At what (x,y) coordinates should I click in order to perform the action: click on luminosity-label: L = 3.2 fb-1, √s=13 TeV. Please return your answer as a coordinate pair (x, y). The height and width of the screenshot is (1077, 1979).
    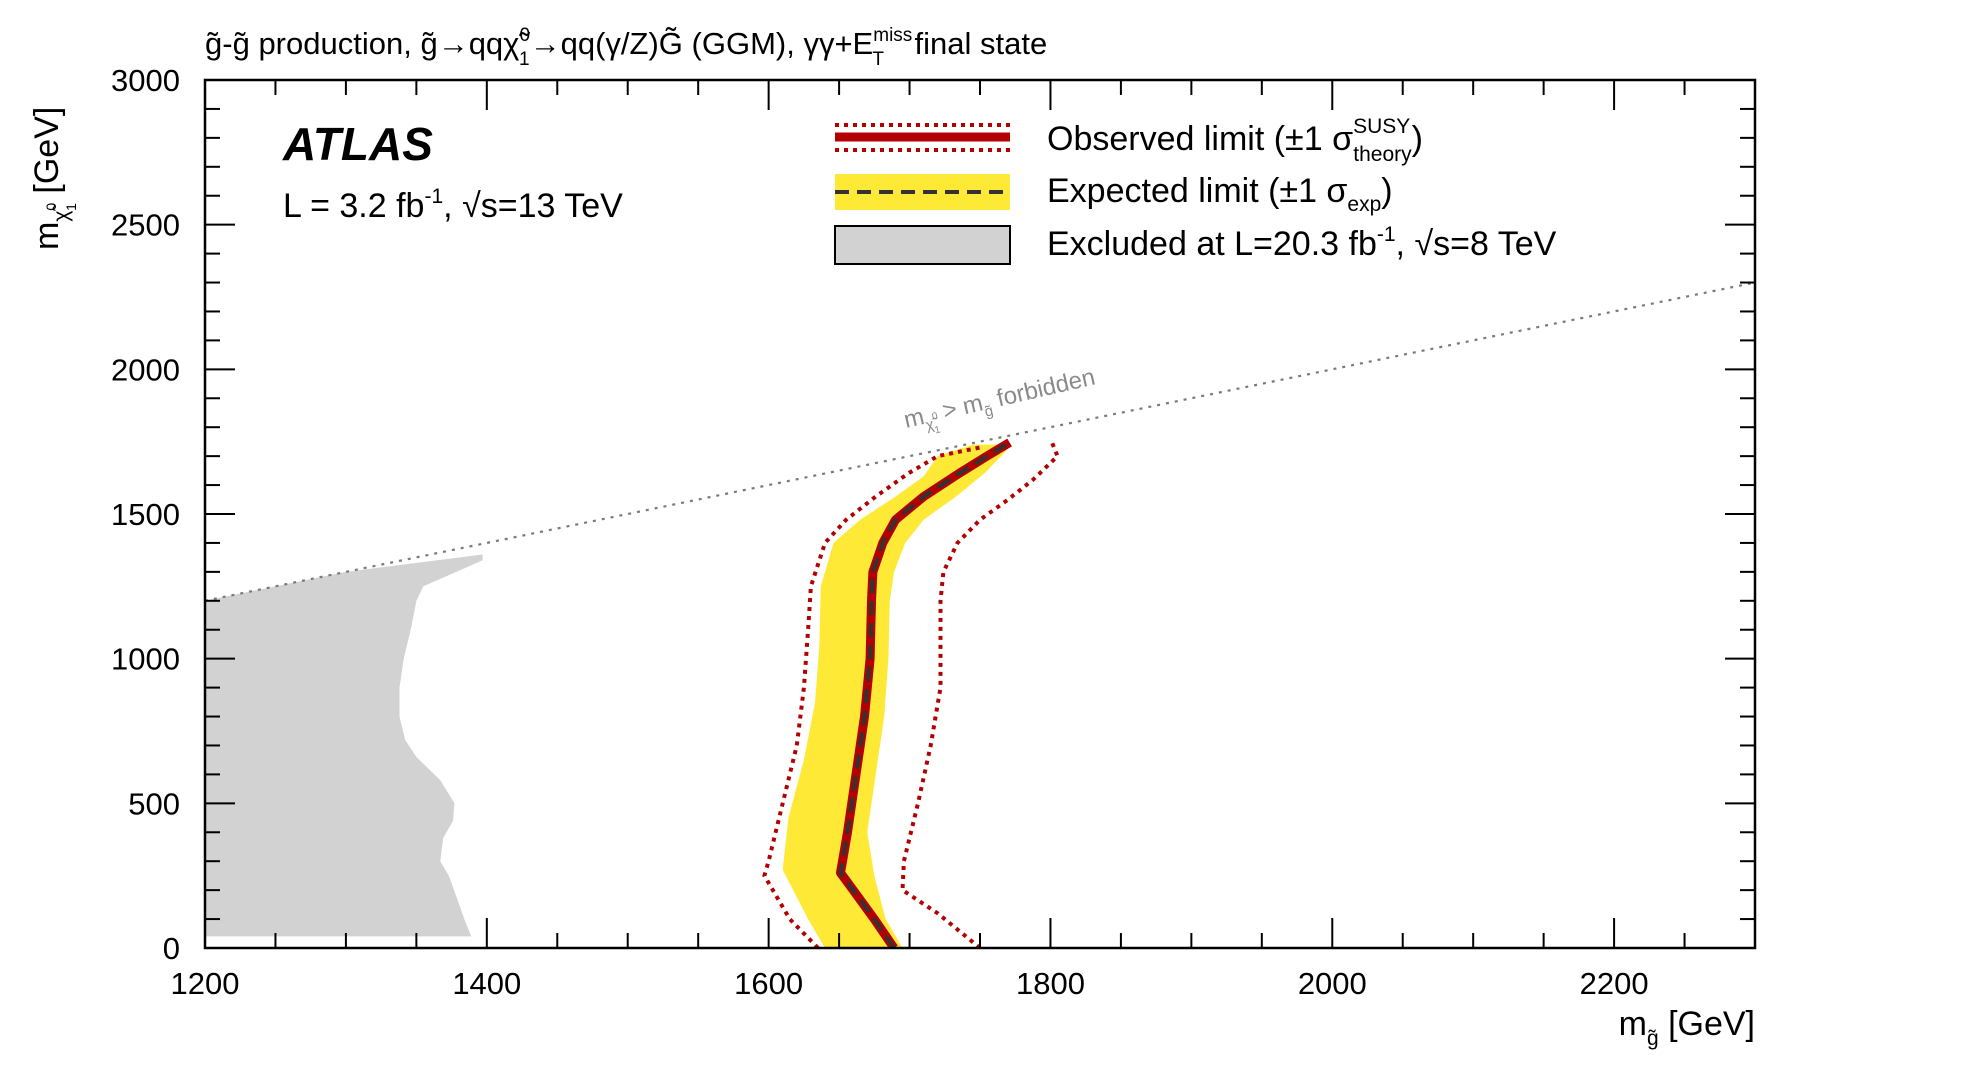
    Looking at the image, I should click on (453, 205).